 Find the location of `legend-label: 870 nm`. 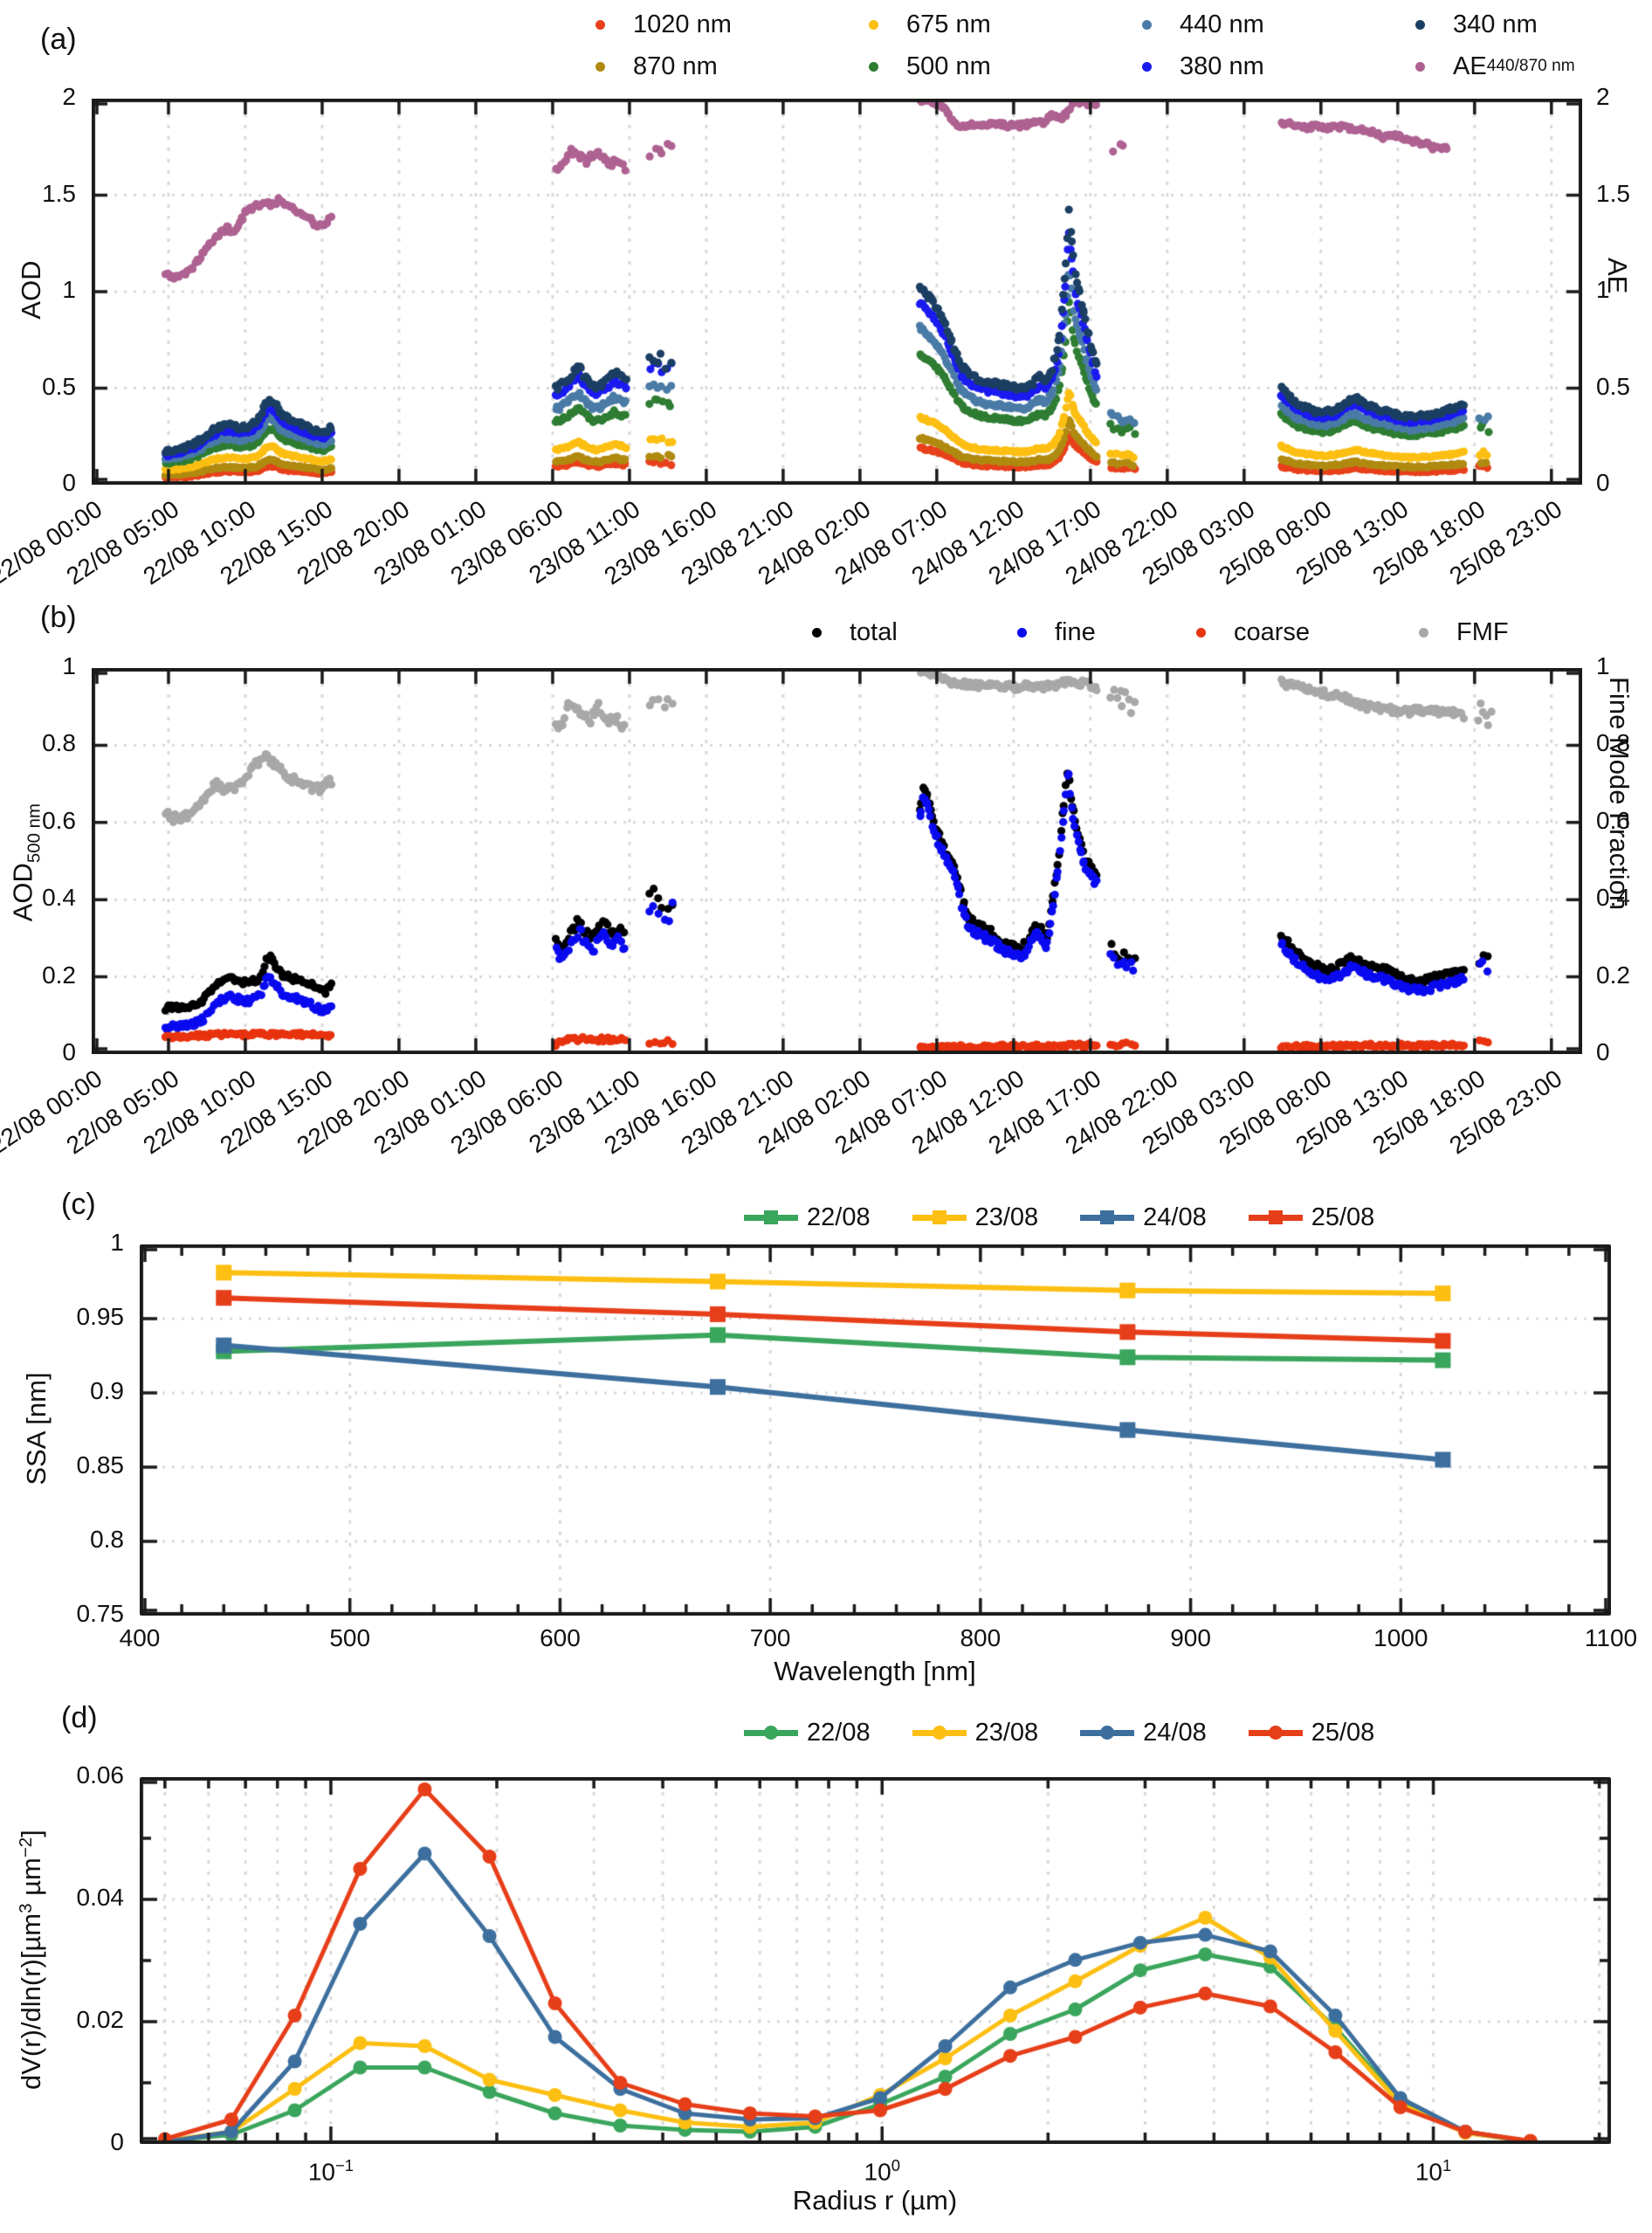

legend-label: 870 nm is located at coordinates (675, 66).